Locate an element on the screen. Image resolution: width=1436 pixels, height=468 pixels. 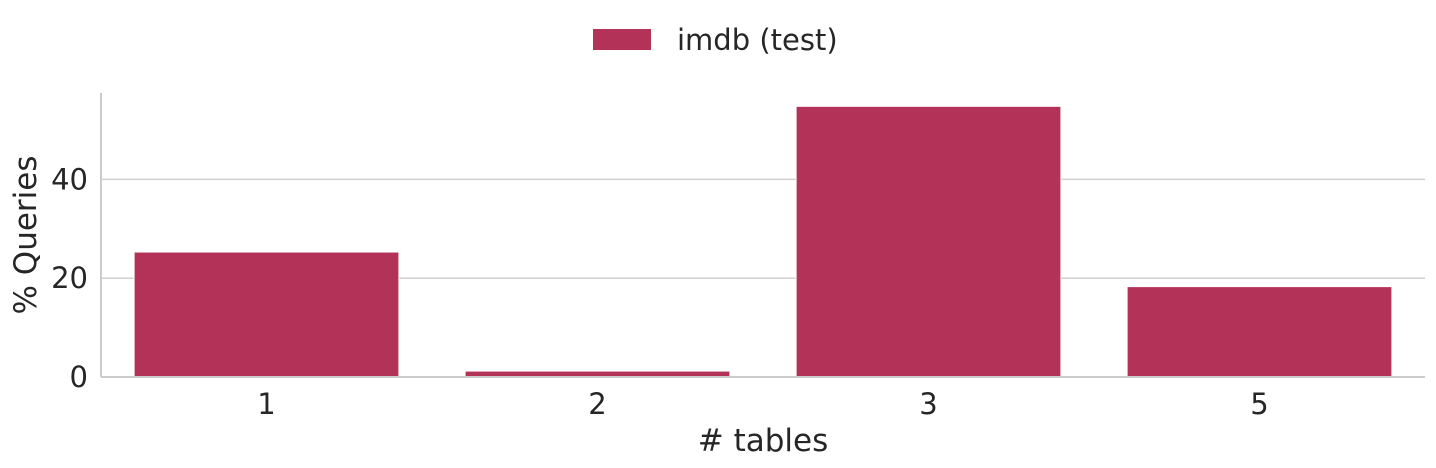
x-tick-label: 2 is located at coordinates (597, 404).